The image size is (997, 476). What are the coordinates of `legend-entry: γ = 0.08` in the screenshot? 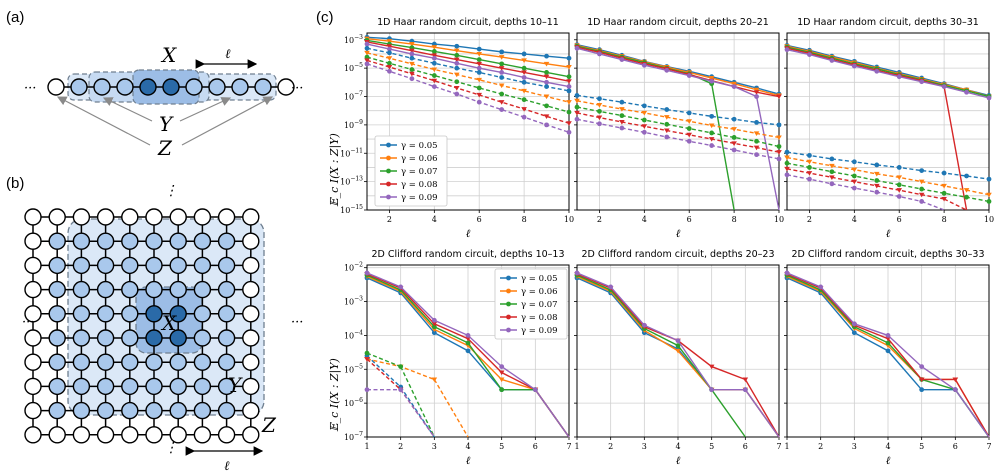 It's located at (419, 185).